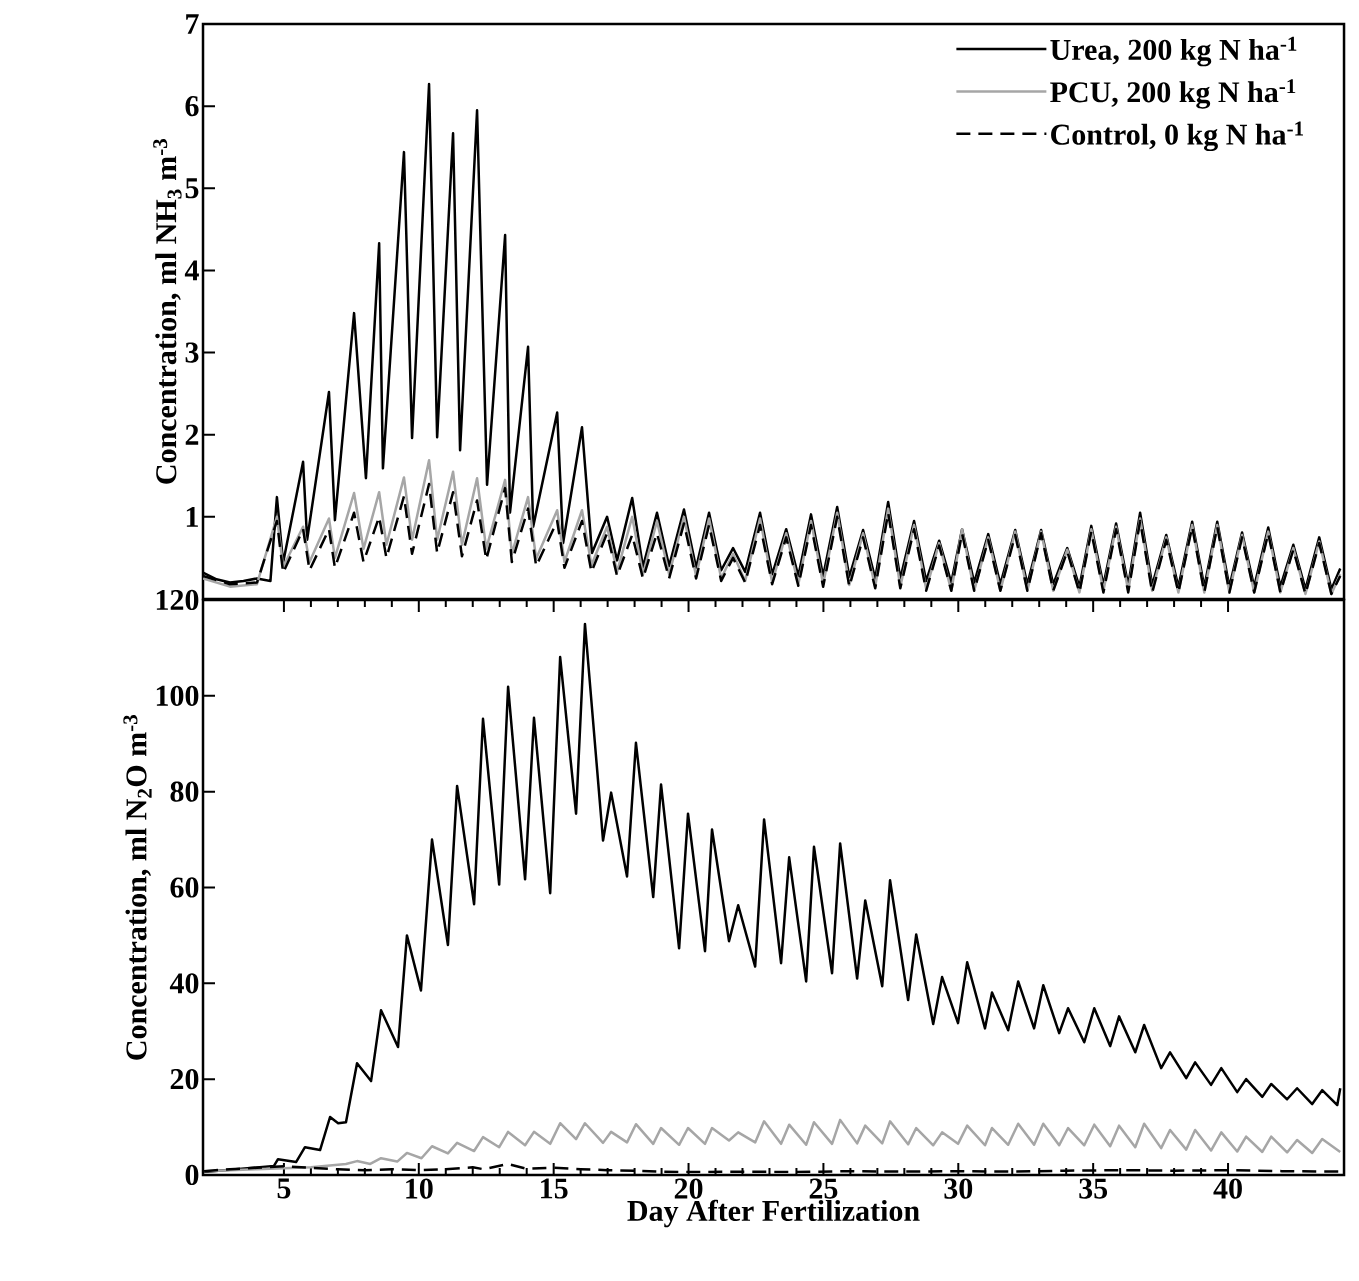  I want to click on legend-label: Control, 0 kg N ha$^{-1}$, so click(1177, 136).